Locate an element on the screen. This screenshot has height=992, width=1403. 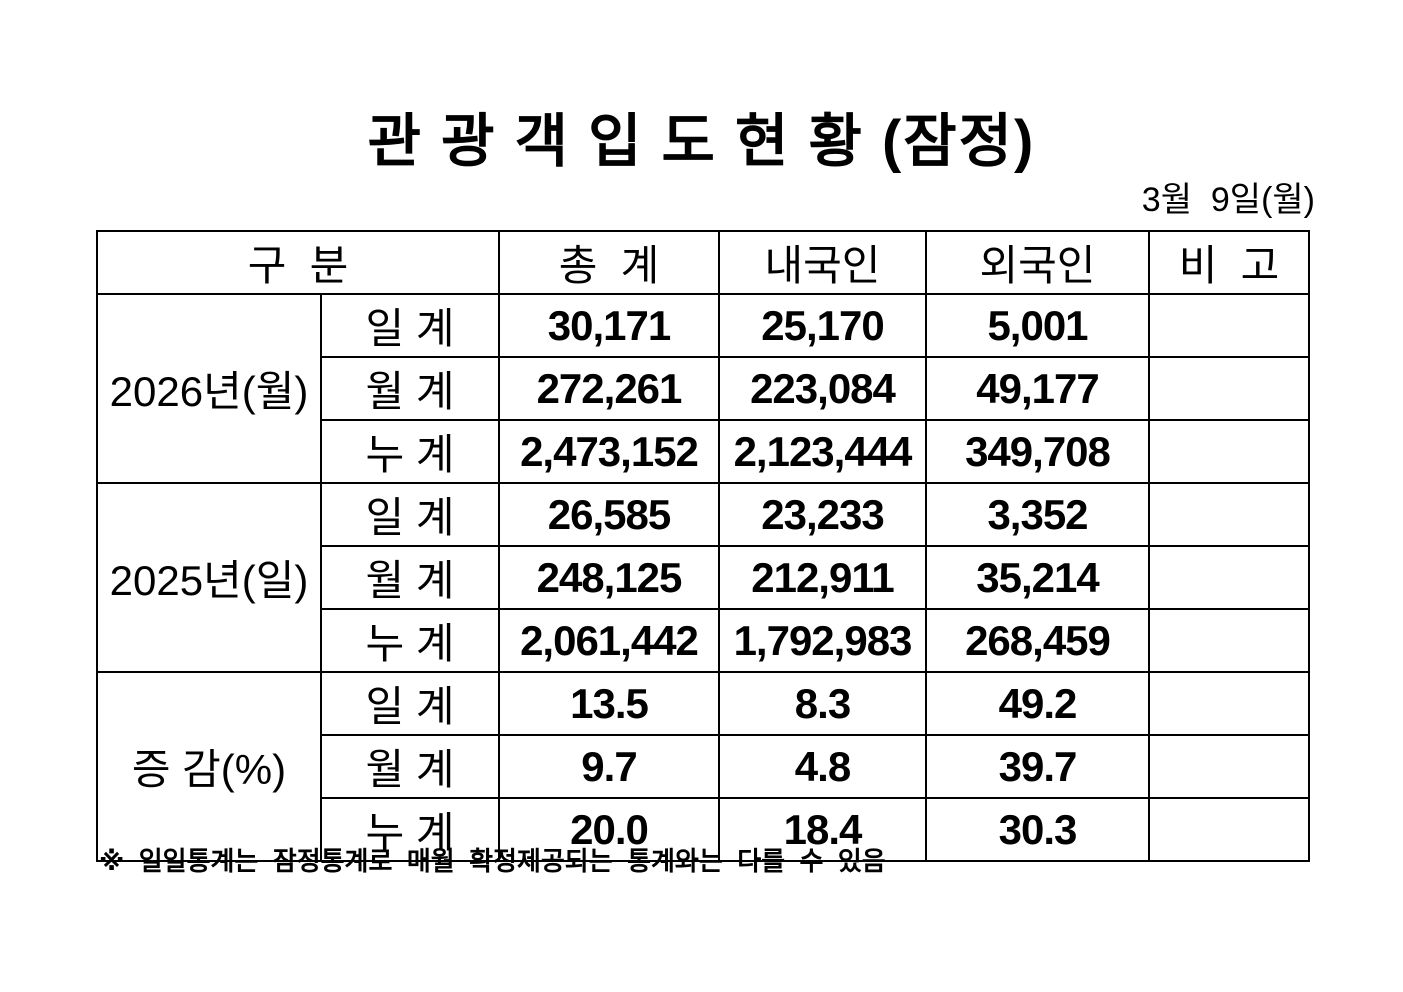
group-label-change: 증 감(%) is located at coordinates (209, 766).